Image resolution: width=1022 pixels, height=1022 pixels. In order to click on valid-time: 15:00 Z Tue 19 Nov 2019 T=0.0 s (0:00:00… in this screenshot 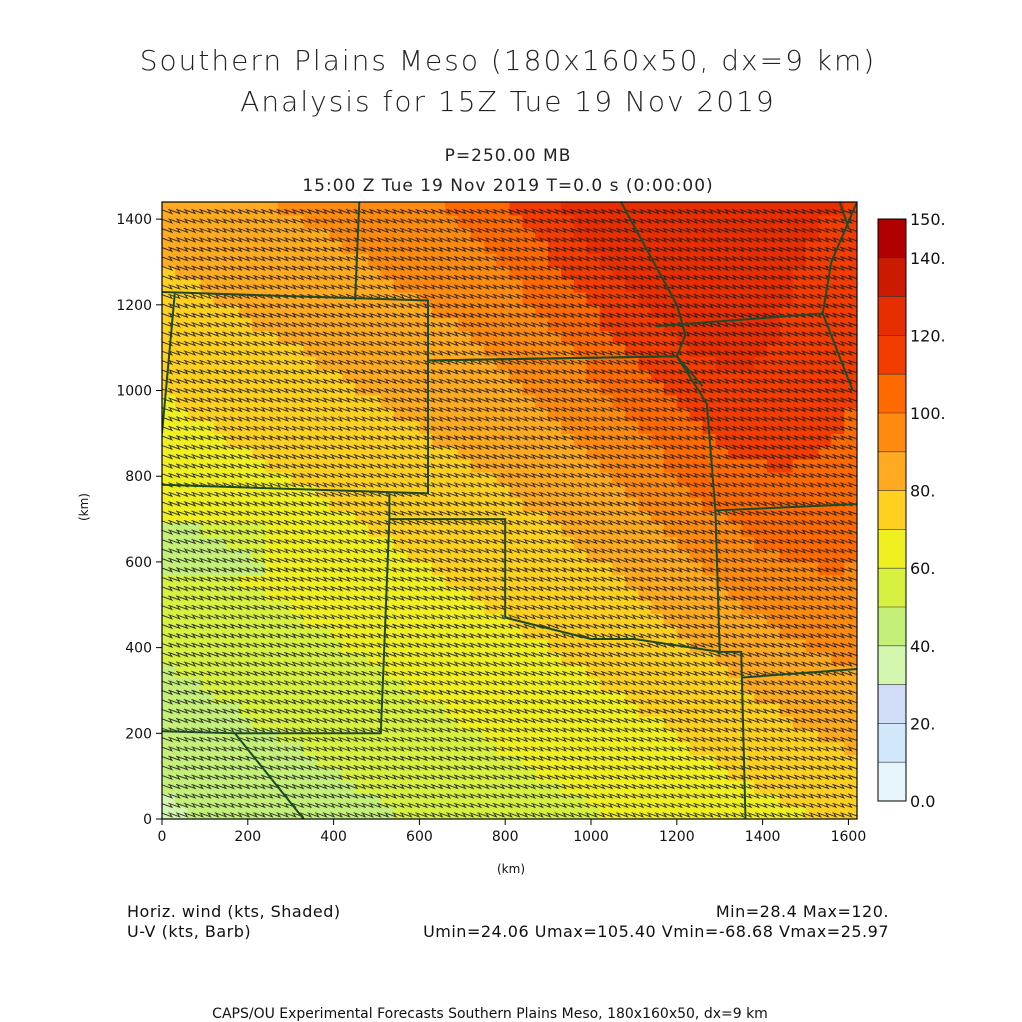, I will do `click(508, 186)`.